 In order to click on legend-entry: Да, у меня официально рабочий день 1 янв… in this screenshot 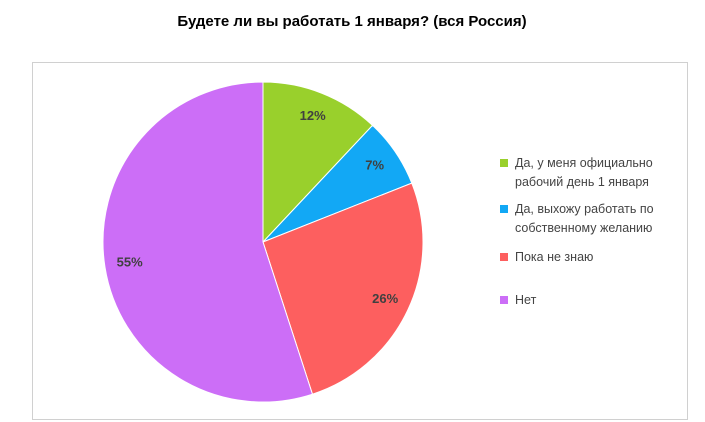, I will do `click(592, 173)`.